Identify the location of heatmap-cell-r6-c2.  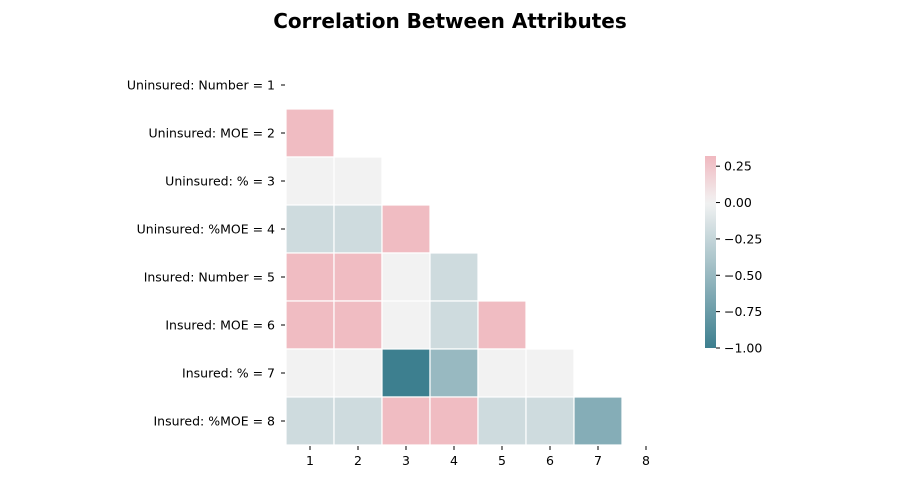
(358, 325).